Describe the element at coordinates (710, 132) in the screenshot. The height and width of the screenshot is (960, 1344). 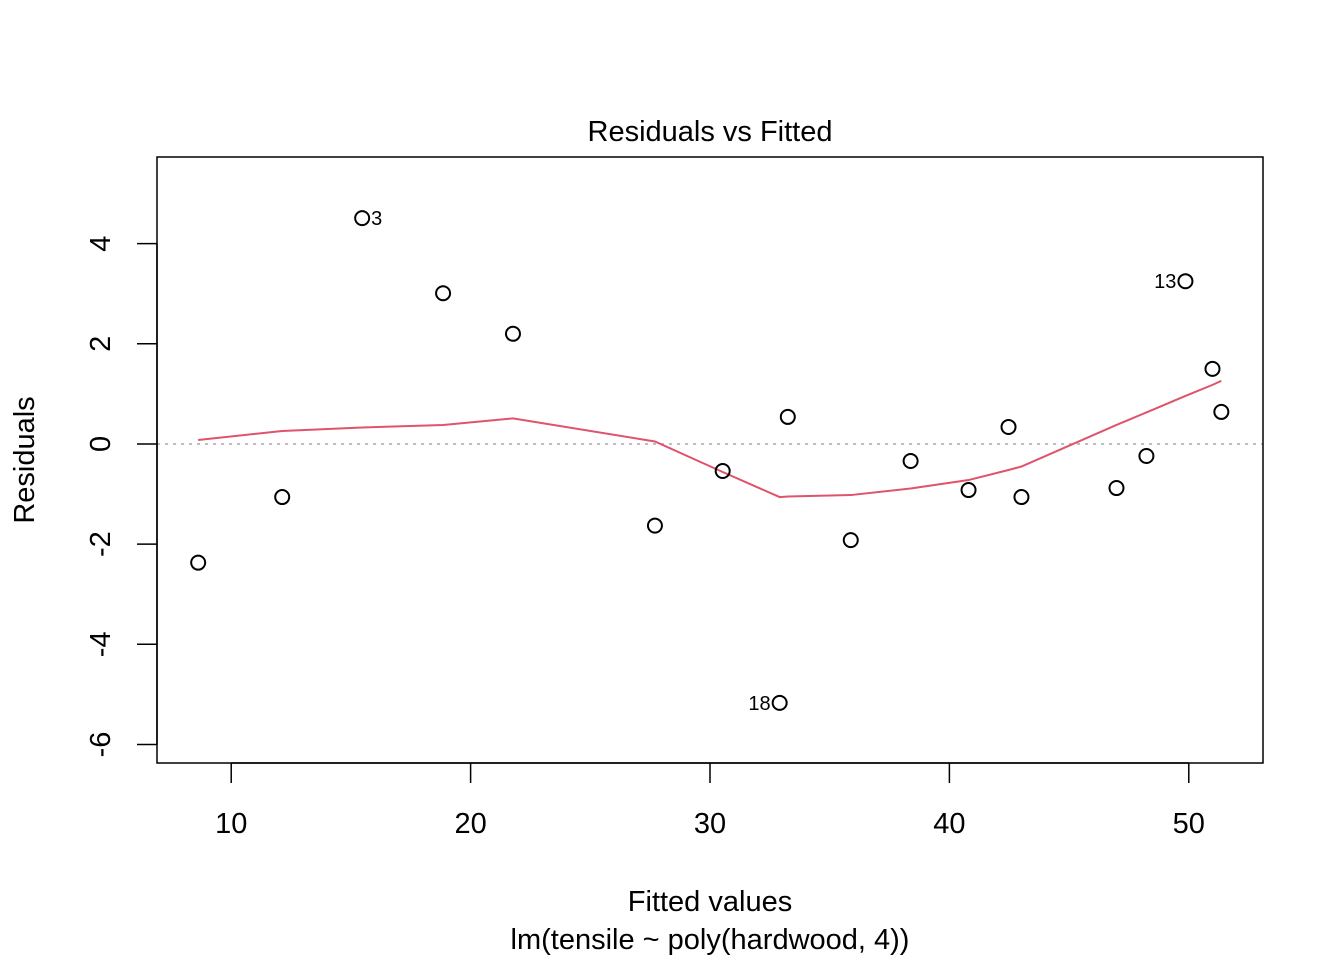
I see `chart-title: Residuals vs Fitted` at that location.